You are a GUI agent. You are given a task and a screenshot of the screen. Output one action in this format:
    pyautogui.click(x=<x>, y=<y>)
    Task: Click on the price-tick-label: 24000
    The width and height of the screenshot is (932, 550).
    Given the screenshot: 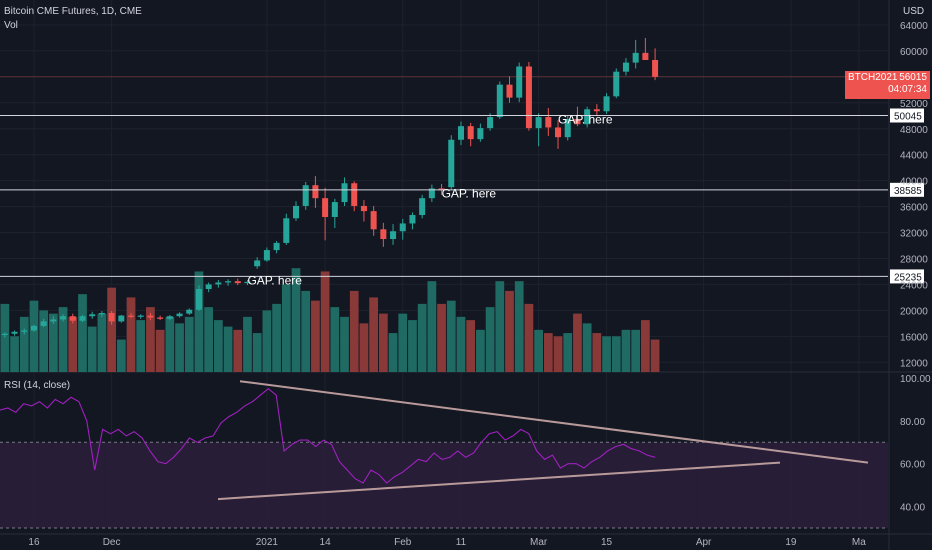 What is the action you would take?
    pyautogui.click(x=914, y=285)
    